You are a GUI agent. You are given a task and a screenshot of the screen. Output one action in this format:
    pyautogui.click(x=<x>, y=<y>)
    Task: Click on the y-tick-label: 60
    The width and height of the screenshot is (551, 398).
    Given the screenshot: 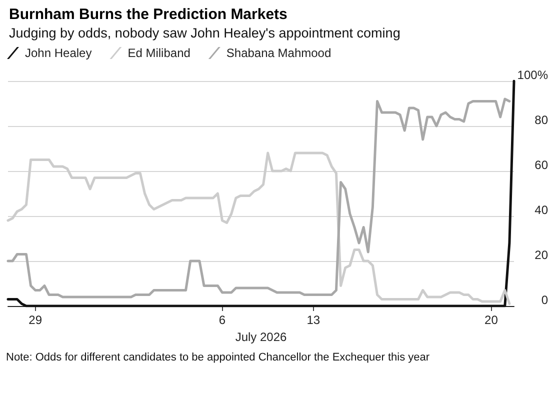 What is the action you would take?
    pyautogui.click(x=541, y=165)
    